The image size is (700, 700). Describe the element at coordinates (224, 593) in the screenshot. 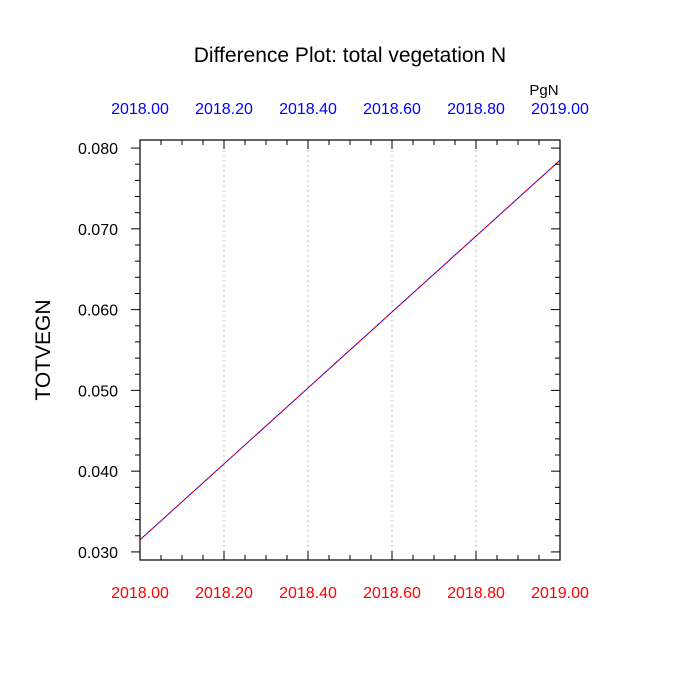

I see `x-tick-label-bottom: 2018.20` at that location.